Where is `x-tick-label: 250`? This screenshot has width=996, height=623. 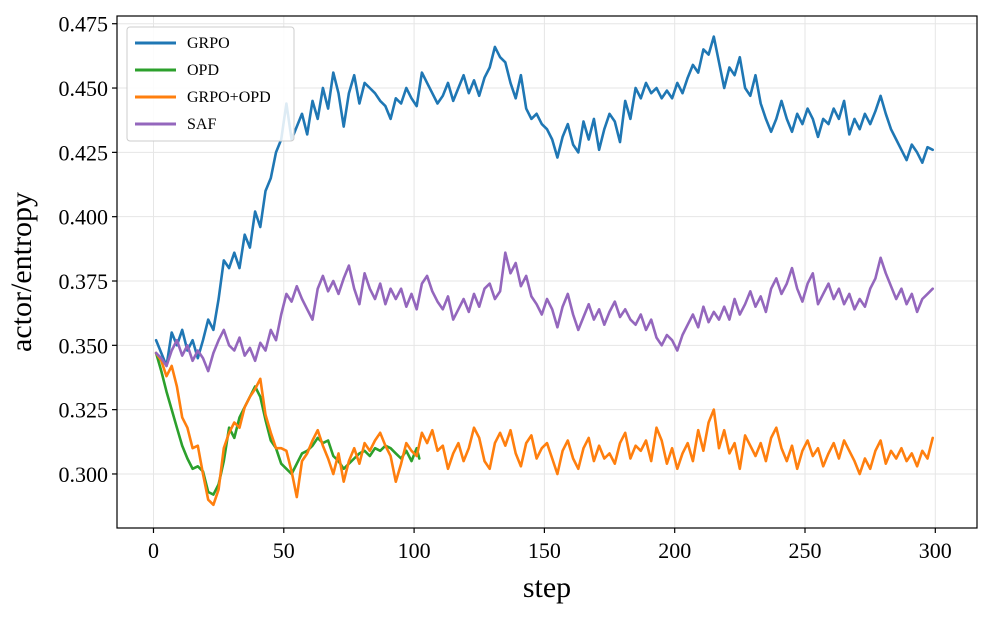
x-tick-label: 250 is located at coordinates (805, 550).